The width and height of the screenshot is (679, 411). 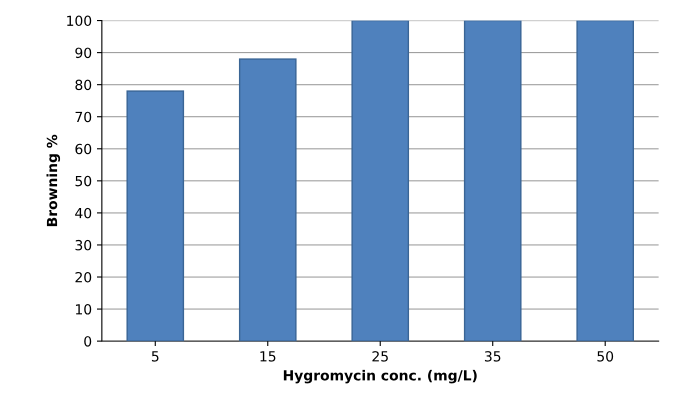 I want to click on y-axis-title: Browning %, so click(x=53, y=180).